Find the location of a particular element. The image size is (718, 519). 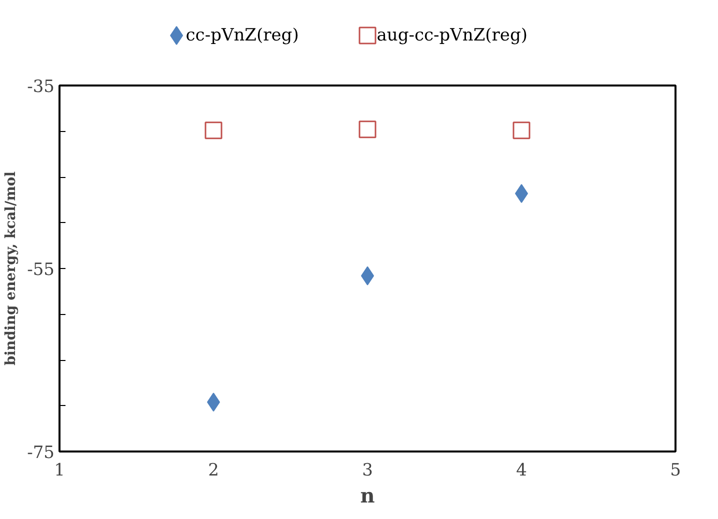

y-tick-label: -75 is located at coordinates (41, 453).